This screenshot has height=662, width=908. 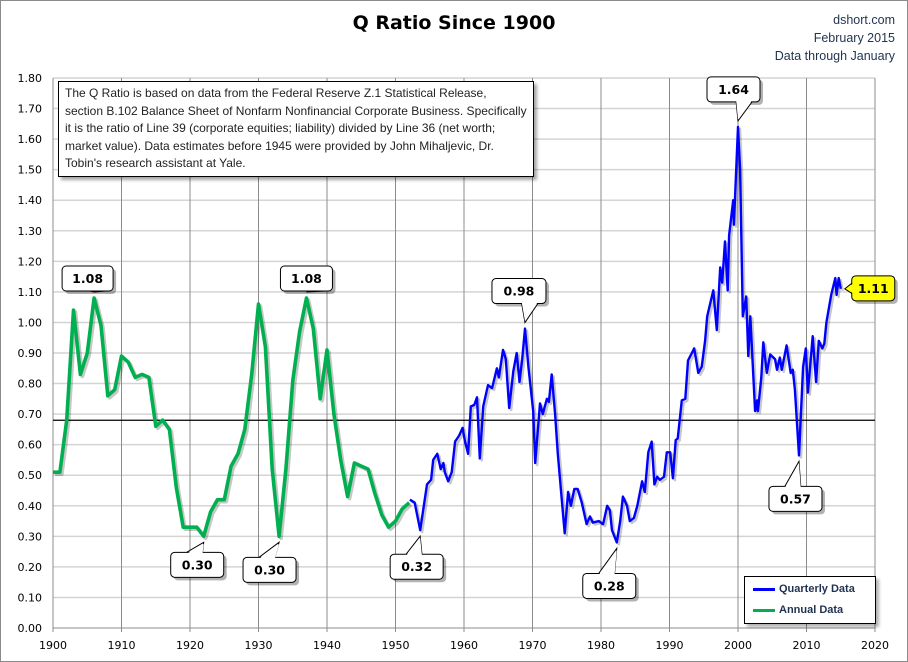 What do you see at coordinates (834, 56) in the screenshot?
I see `data-through-label: Data through January` at bounding box center [834, 56].